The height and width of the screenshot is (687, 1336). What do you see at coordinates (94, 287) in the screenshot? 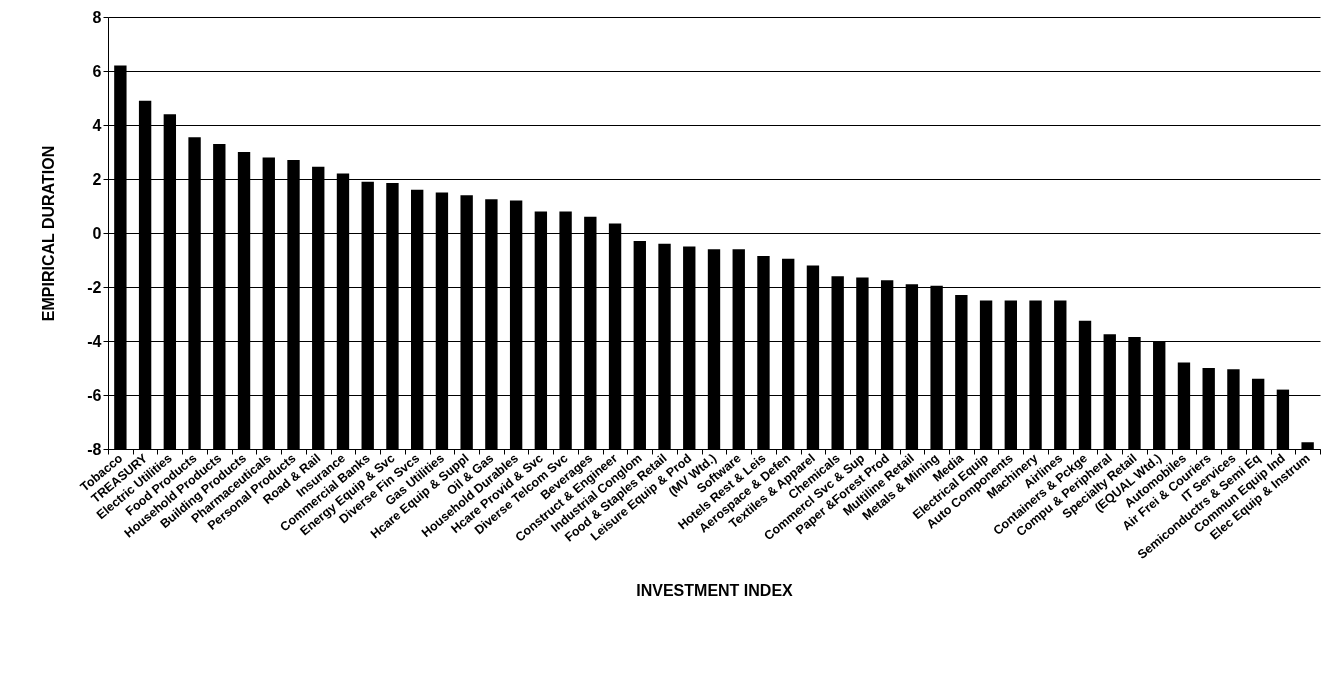
I see `y-tick-label: -2` at bounding box center [94, 287].